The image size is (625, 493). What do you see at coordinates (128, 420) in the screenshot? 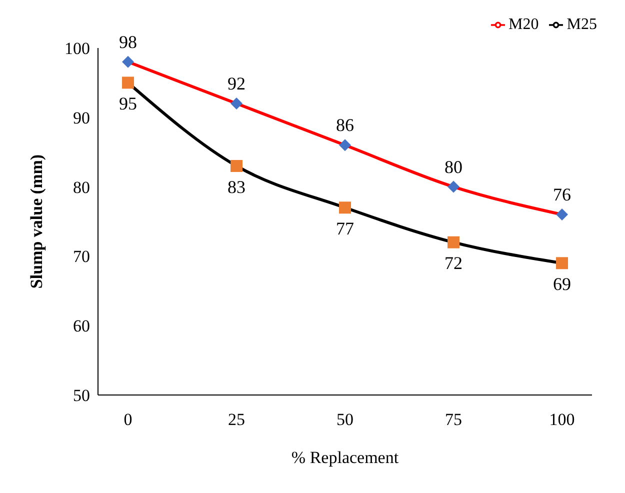
I see `x-tick-label: 0` at bounding box center [128, 420].